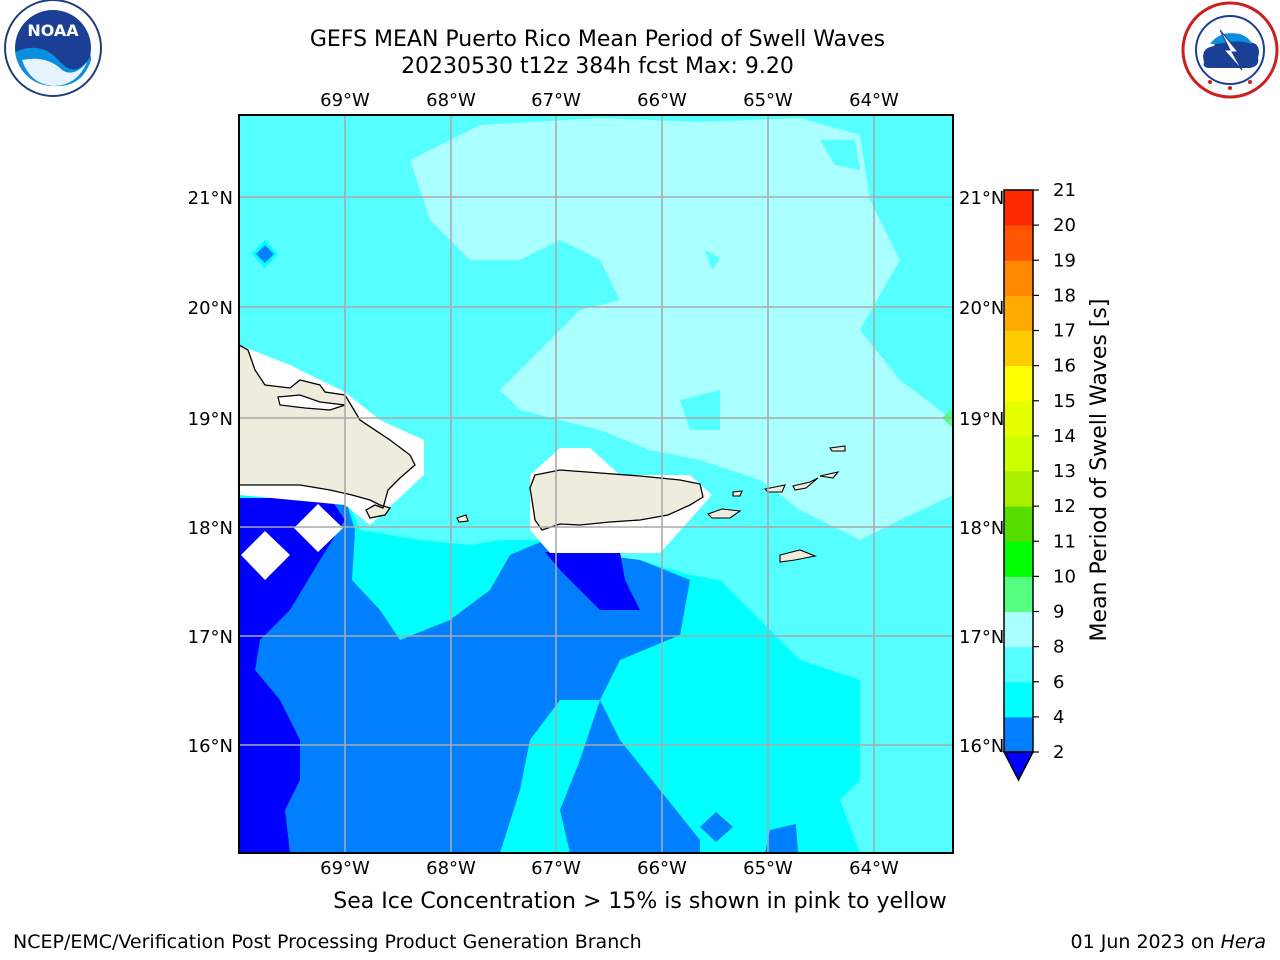 This screenshot has width=1280, height=960. What do you see at coordinates (874, 868) in the screenshot?
I see `lon-label-bottom: 64°W` at bounding box center [874, 868].